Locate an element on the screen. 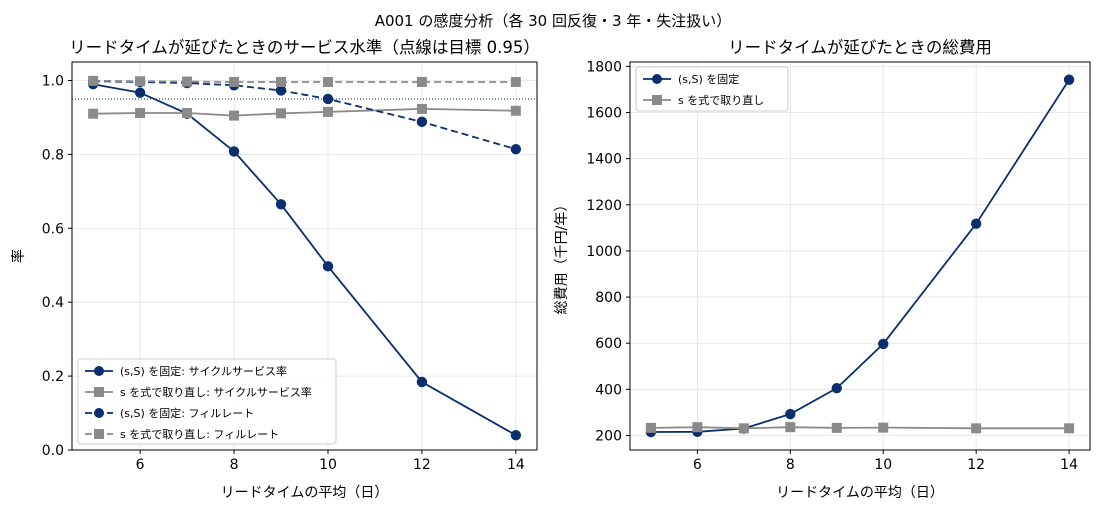  x-axis-label: リードタイムの平均（日） is located at coordinates (305, 493).